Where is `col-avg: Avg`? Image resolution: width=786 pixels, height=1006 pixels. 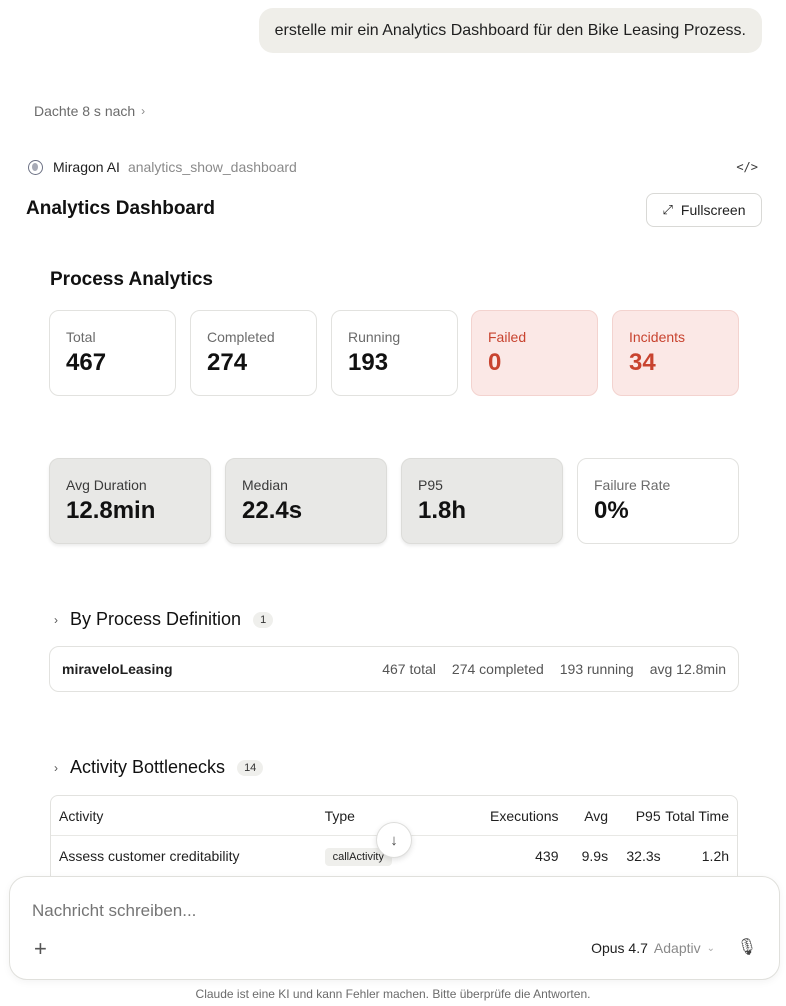 col-avg: Avg is located at coordinates (596, 815).